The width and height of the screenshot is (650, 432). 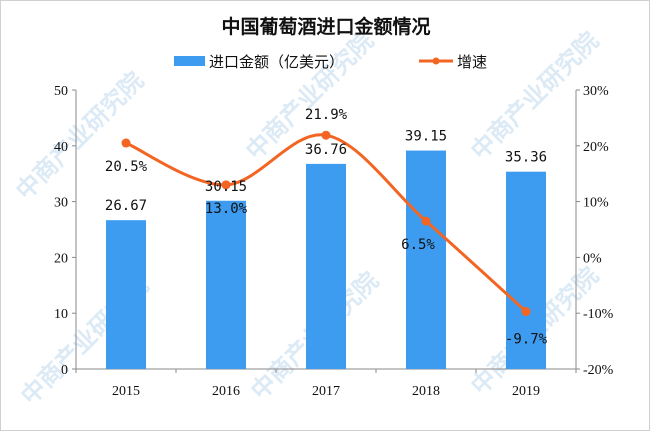 I want to click on growth-value-label: -9.7%, so click(x=526, y=340).